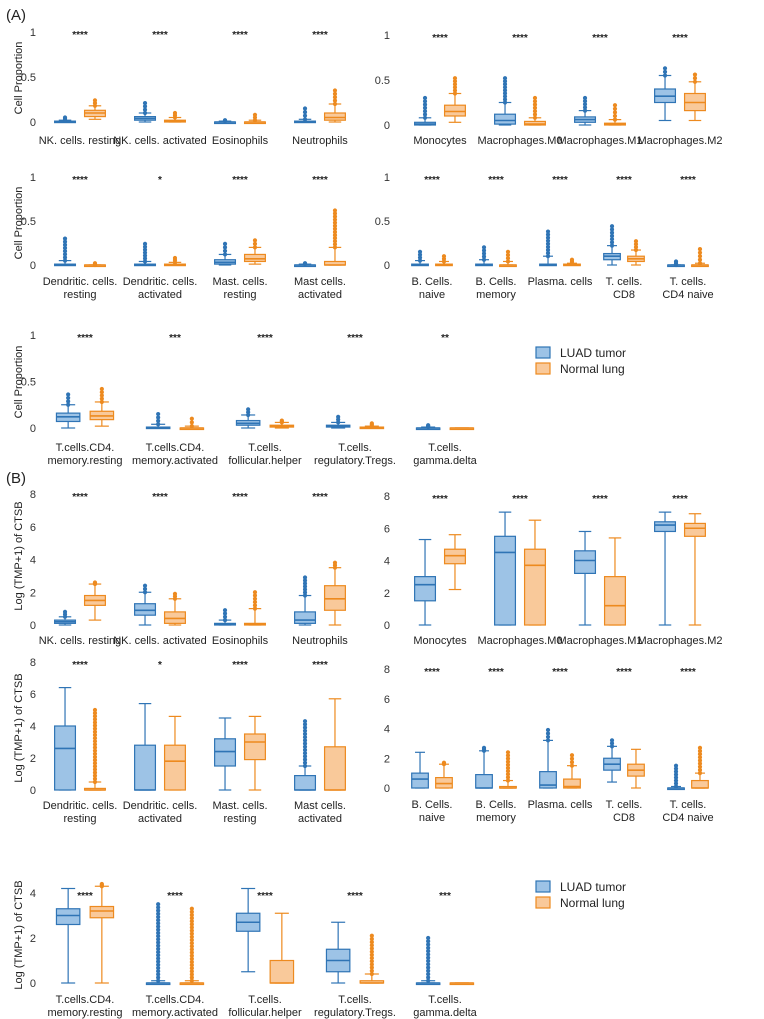 This screenshot has height=1019, width=764. Describe the element at coordinates (85, 1000) in the screenshot. I see `panel-10-cat-1-label: T.cells.CD4.` at that location.